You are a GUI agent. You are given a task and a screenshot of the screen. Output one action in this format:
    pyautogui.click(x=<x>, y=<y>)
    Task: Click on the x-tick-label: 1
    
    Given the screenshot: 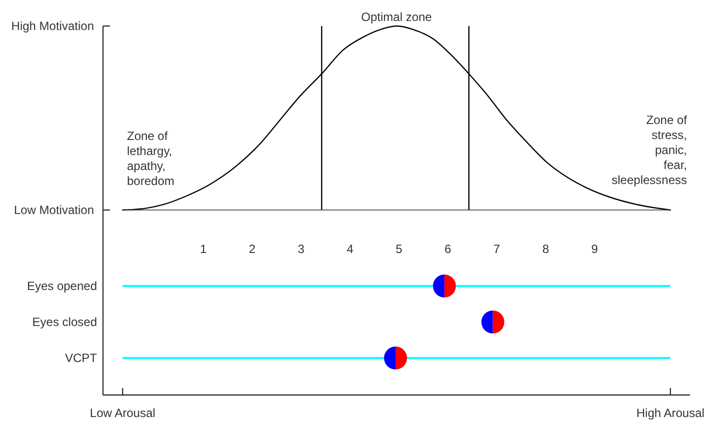 What is the action you would take?
    pyautogui.click(x=203, y=249)
    